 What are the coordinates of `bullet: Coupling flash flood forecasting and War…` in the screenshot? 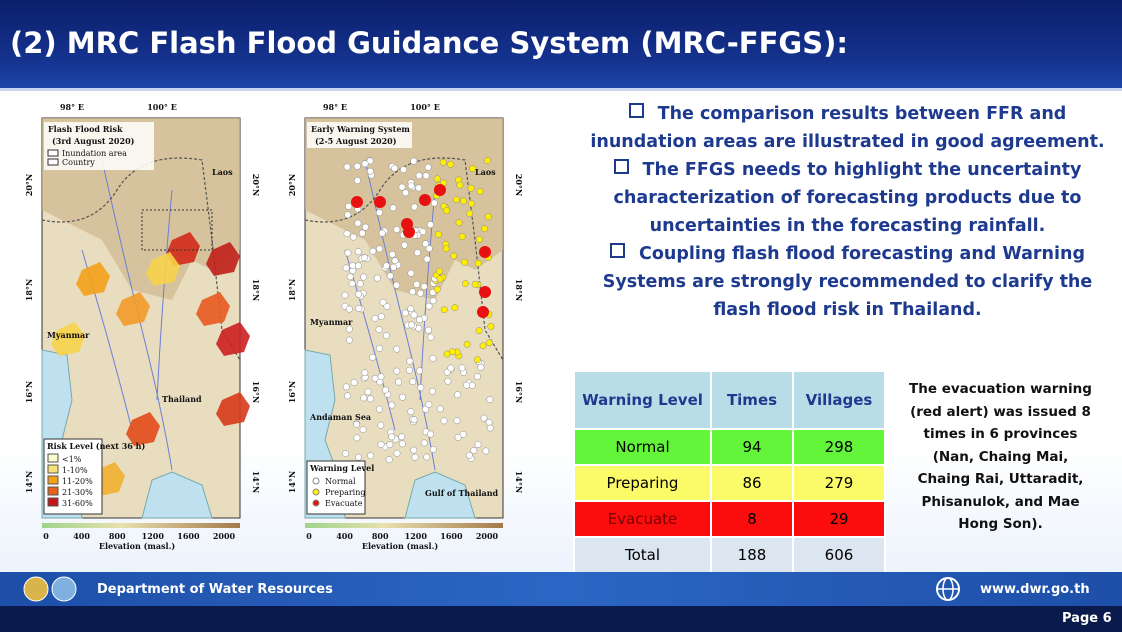 It's located at (847, 282).